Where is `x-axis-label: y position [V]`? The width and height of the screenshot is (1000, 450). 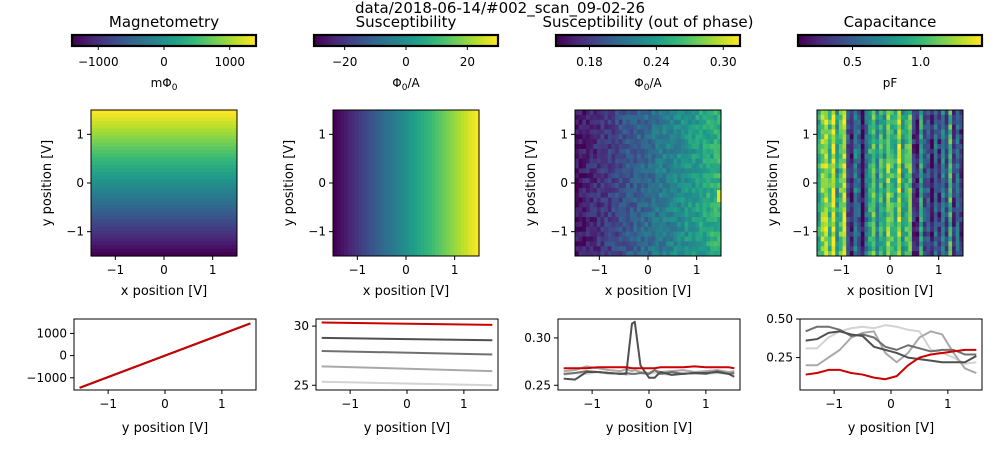
x-axis-label: y position [V] is located at coordinates (891, 428).